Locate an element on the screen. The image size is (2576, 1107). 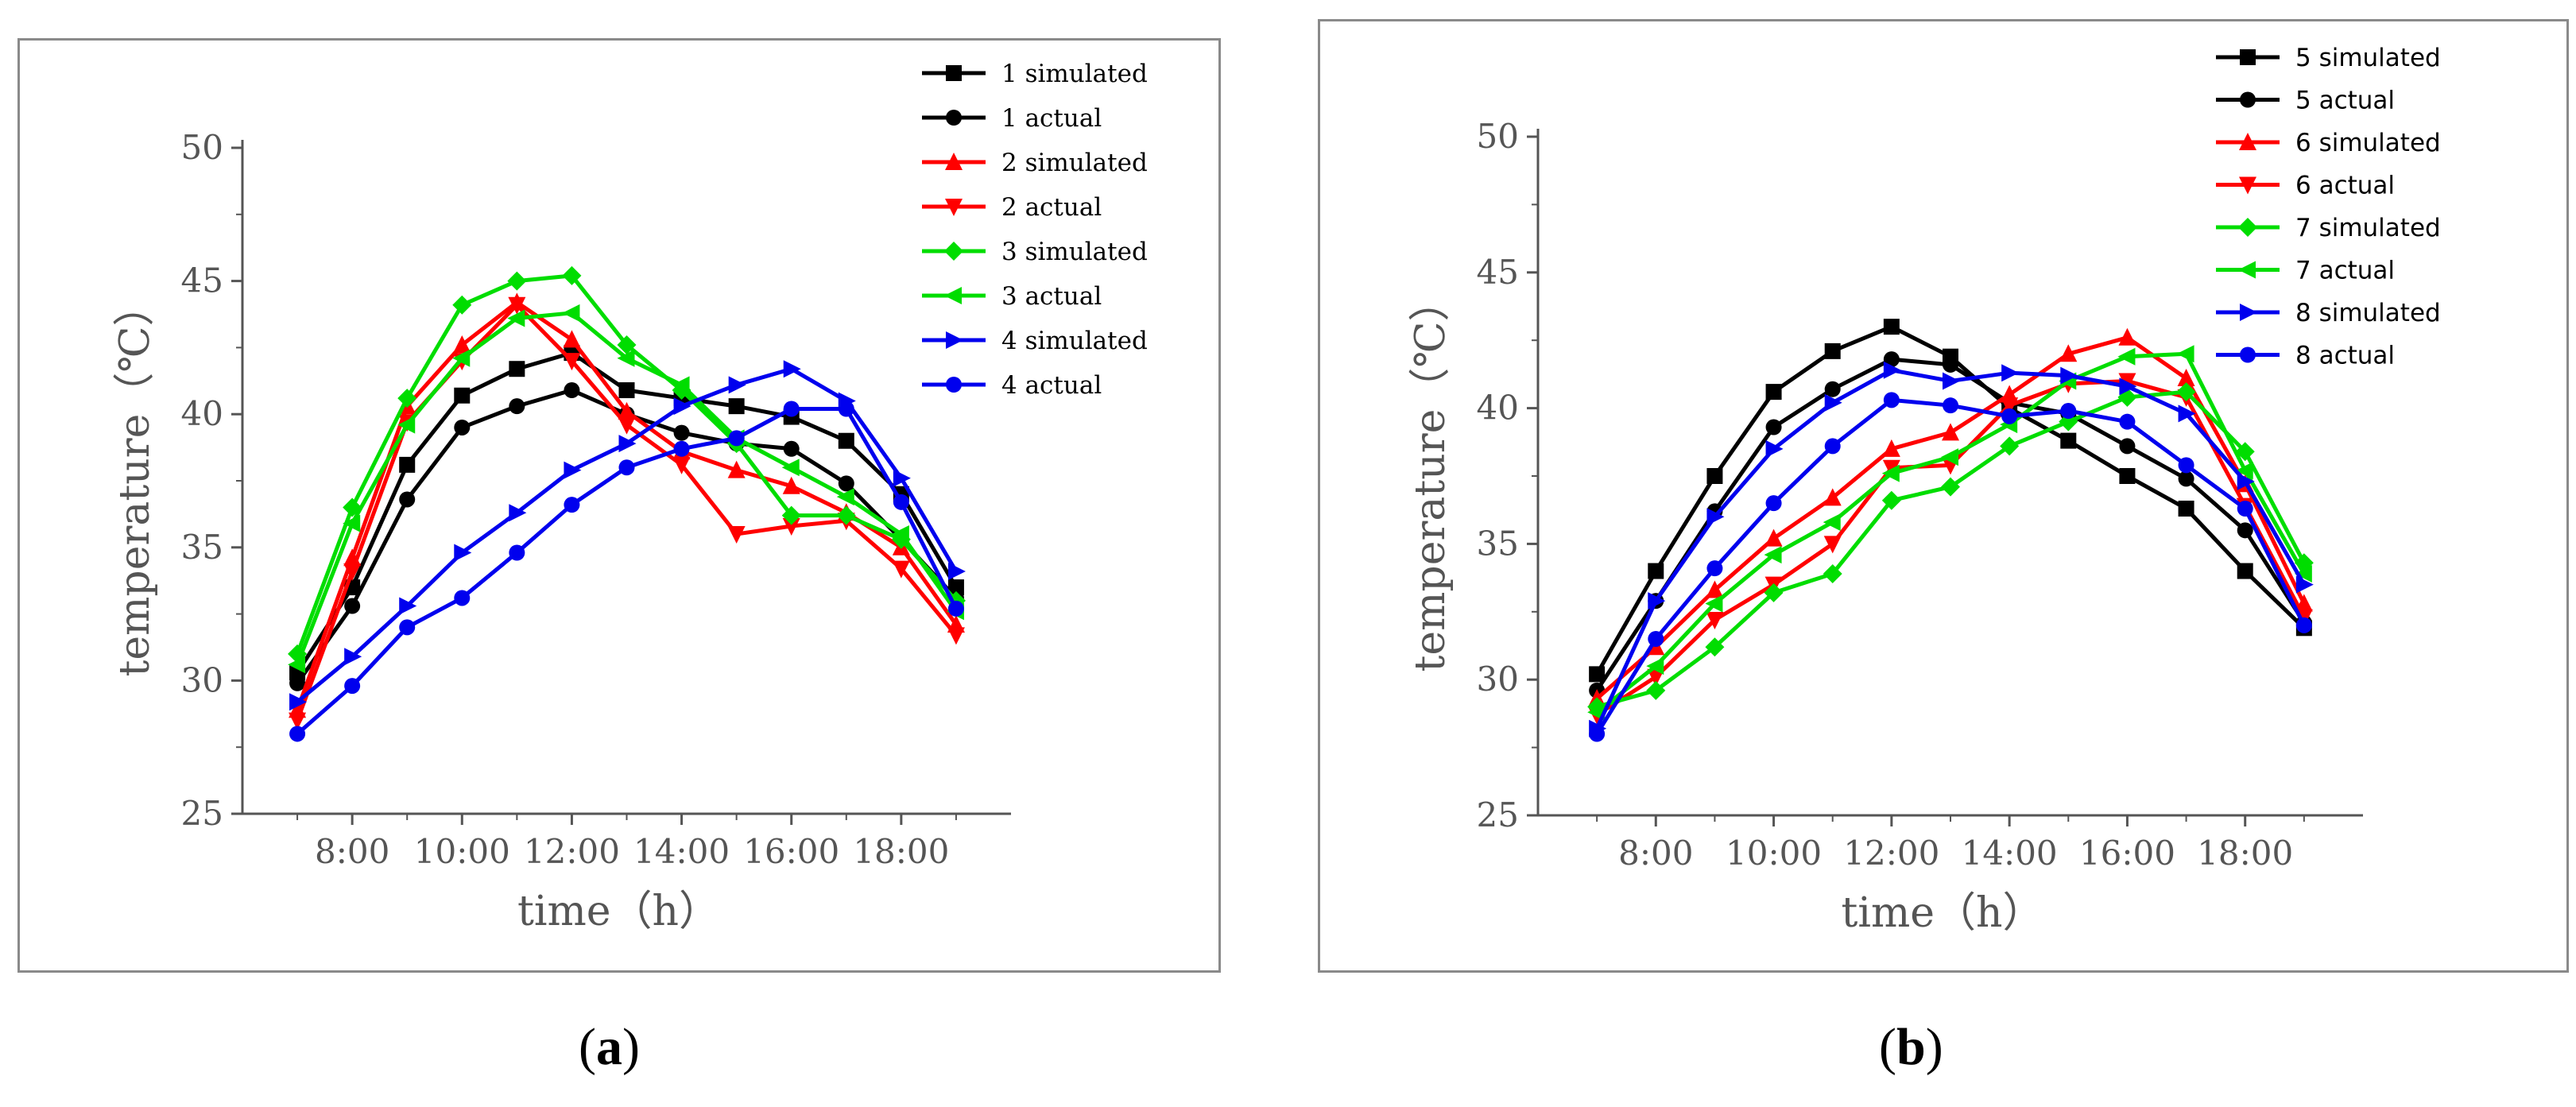
legend-item-b-3: 6 actual is located at coordinates (2305, 186).